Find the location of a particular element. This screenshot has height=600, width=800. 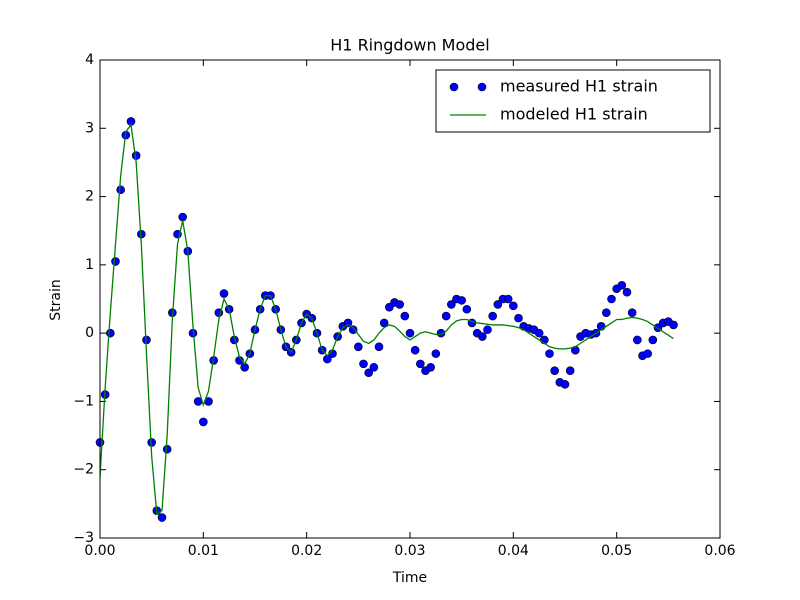

y-tick-label: 0 is located at coordinates (89, 333).